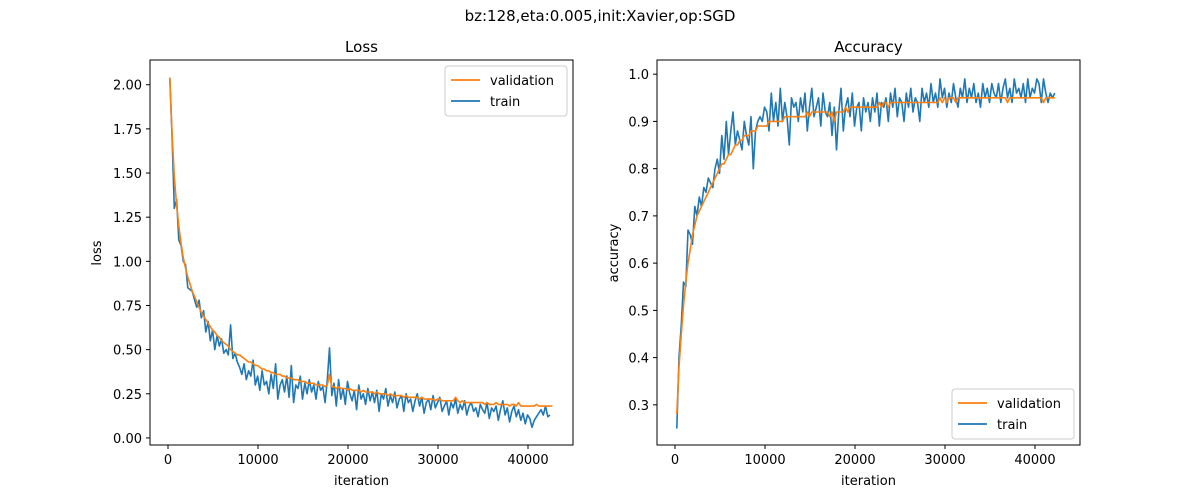 The height and width of the screenshot is (504, 1200). What do you see at coordinates (347, 460) in the screenshot?
I see `loss-xtick-label: 20000` at bounding box center [347, 460].